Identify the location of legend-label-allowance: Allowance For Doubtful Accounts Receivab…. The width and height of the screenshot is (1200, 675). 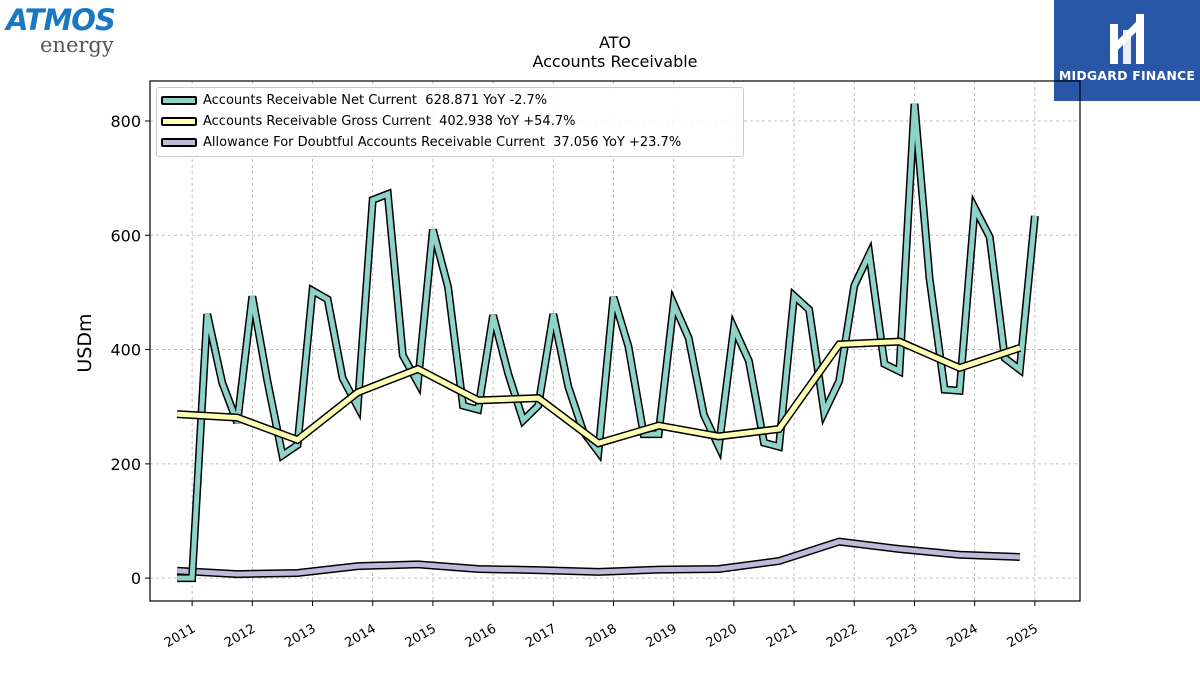
(374, 142).